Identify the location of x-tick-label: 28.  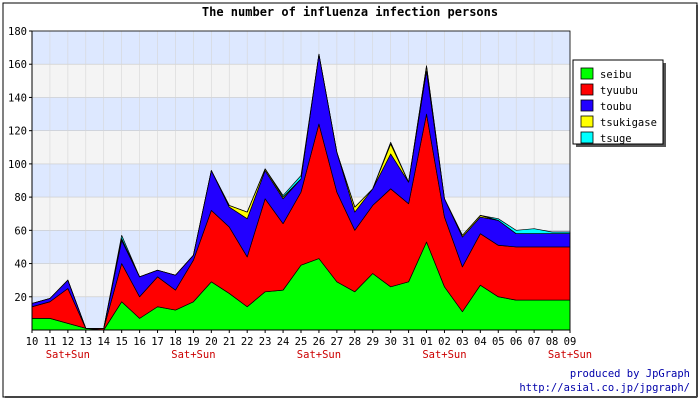
(354, 342).